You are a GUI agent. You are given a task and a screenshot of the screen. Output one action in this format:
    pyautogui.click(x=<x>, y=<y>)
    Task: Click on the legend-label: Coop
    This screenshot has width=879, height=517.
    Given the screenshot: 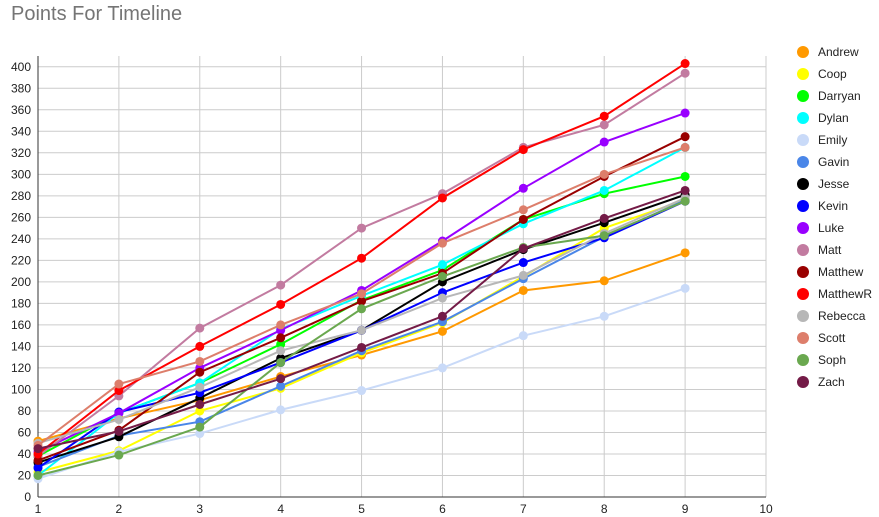 What is the action you would take?
    pyautogui.click(x=832, y=74)
    